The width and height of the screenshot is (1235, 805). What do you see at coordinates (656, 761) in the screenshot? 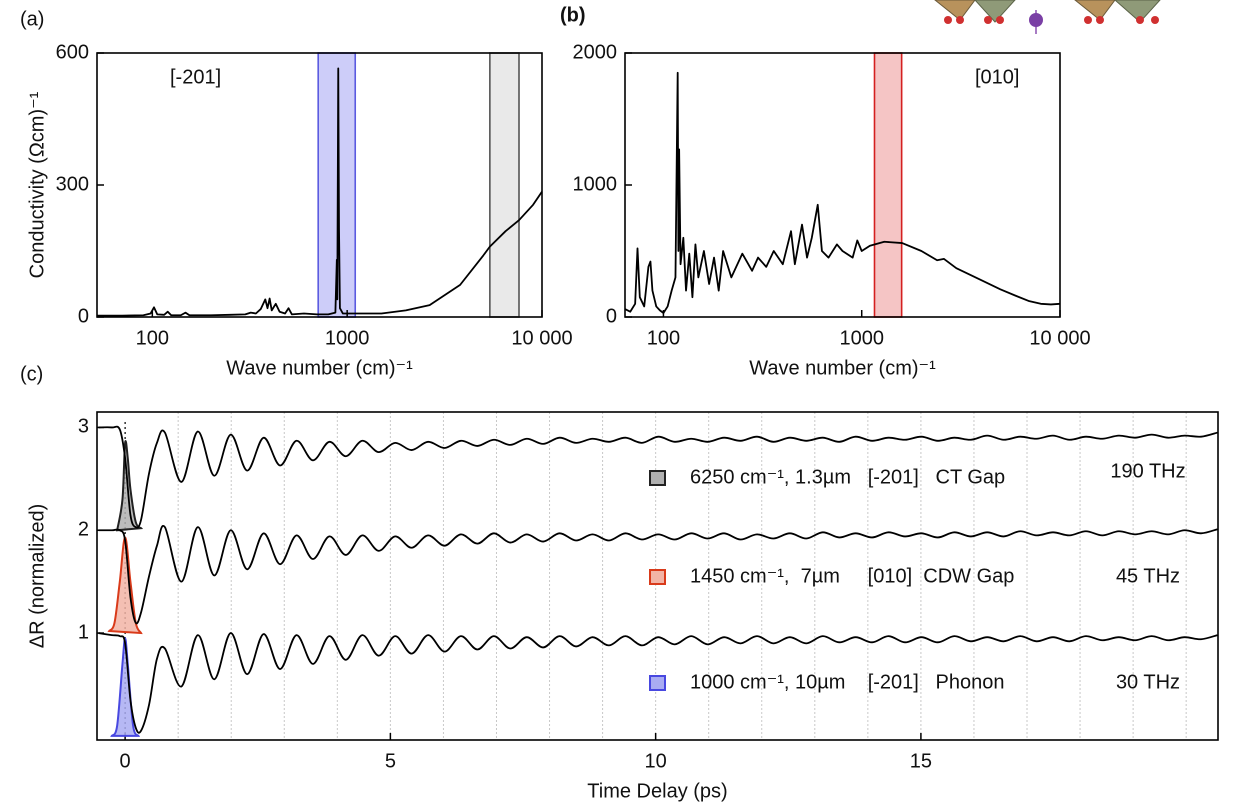
I see `x-tick-label: 10` at bounding box center [656, 761].